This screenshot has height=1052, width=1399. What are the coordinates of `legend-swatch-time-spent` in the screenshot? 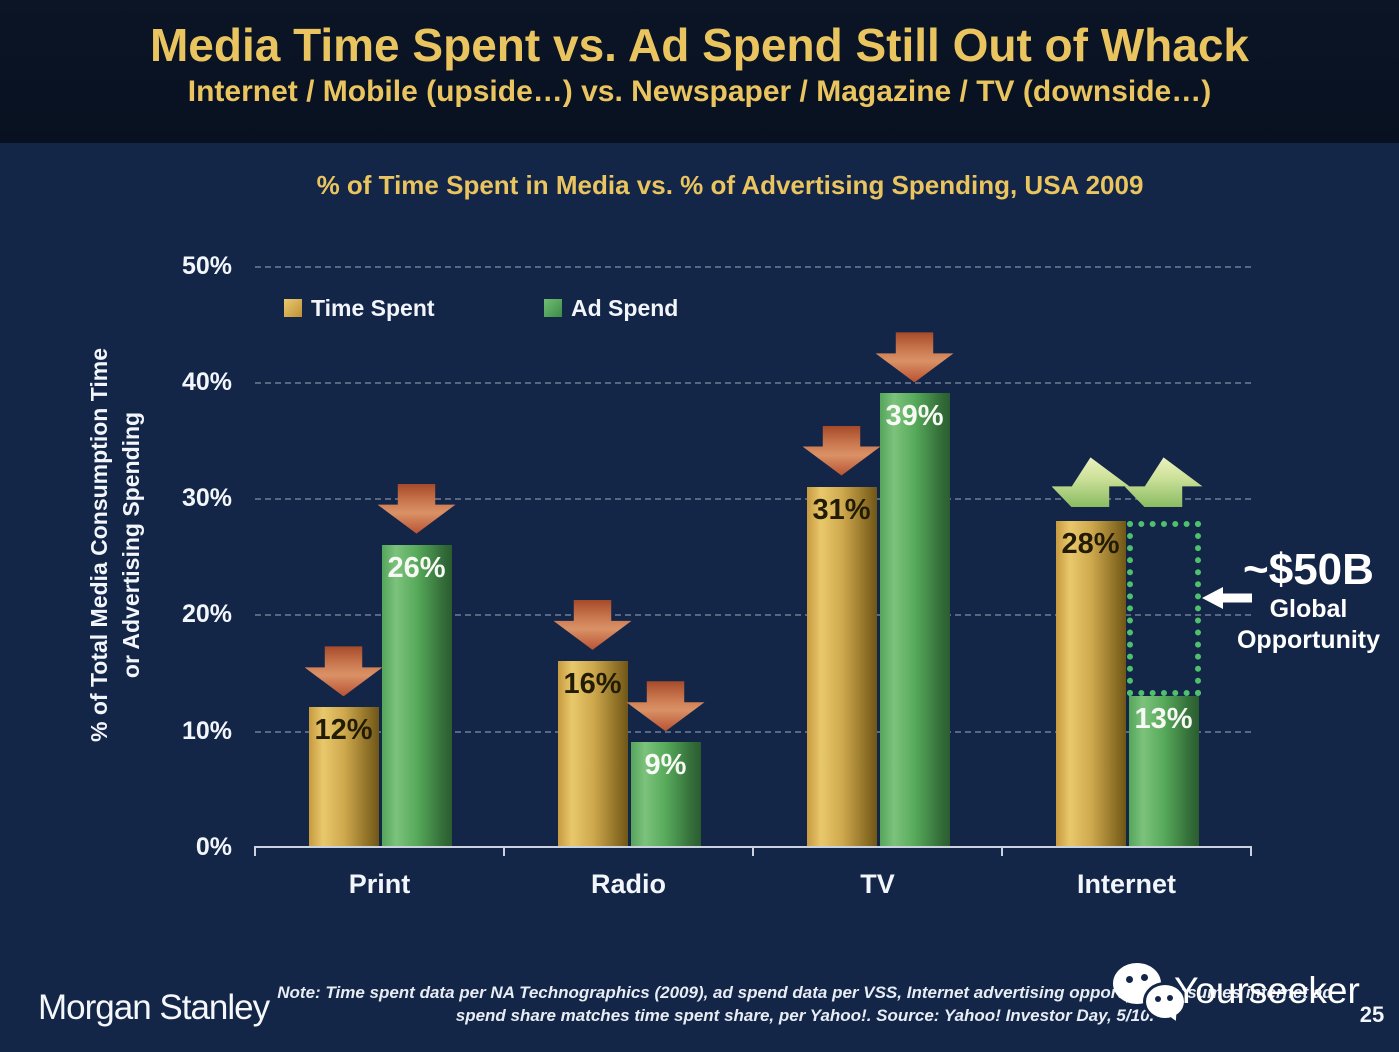 It's located at (293, 308).